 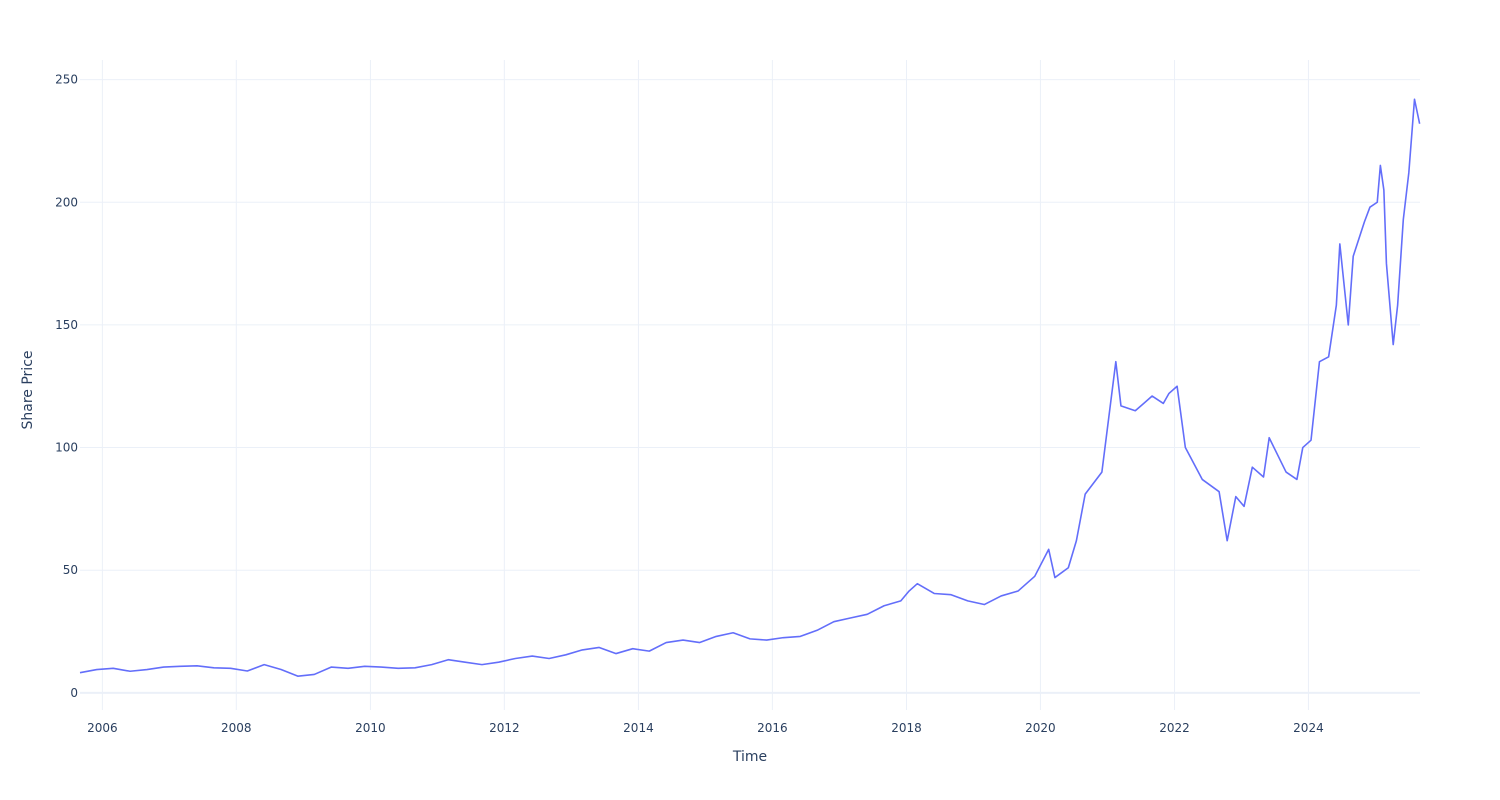 I want to click on x-tick-label: 2020, so click(x=1040, y=728).